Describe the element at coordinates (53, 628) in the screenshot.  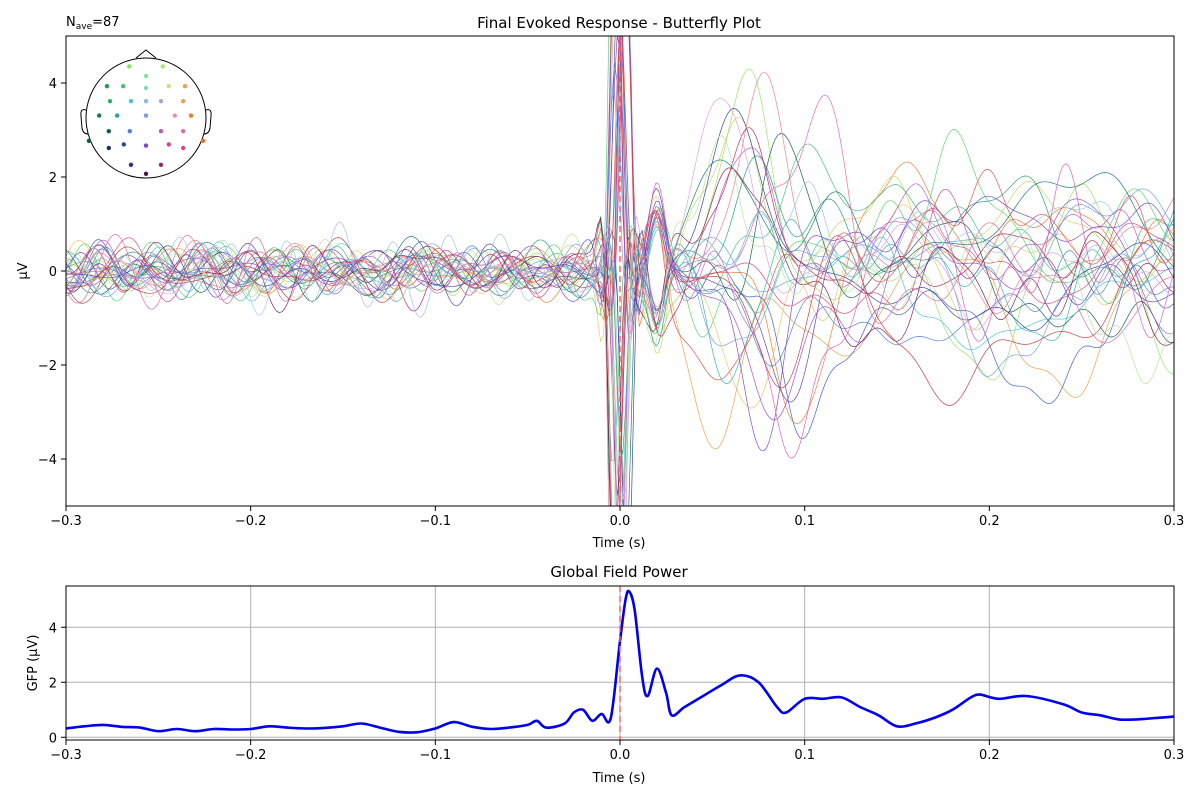
I see `gfp-y-tick-label: 4` at that location.